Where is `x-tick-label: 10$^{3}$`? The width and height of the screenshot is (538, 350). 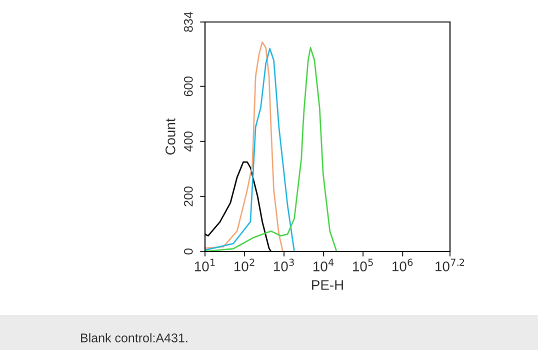 x-tick-label: 10$^{3}$ is located at coordinates (284, 265).